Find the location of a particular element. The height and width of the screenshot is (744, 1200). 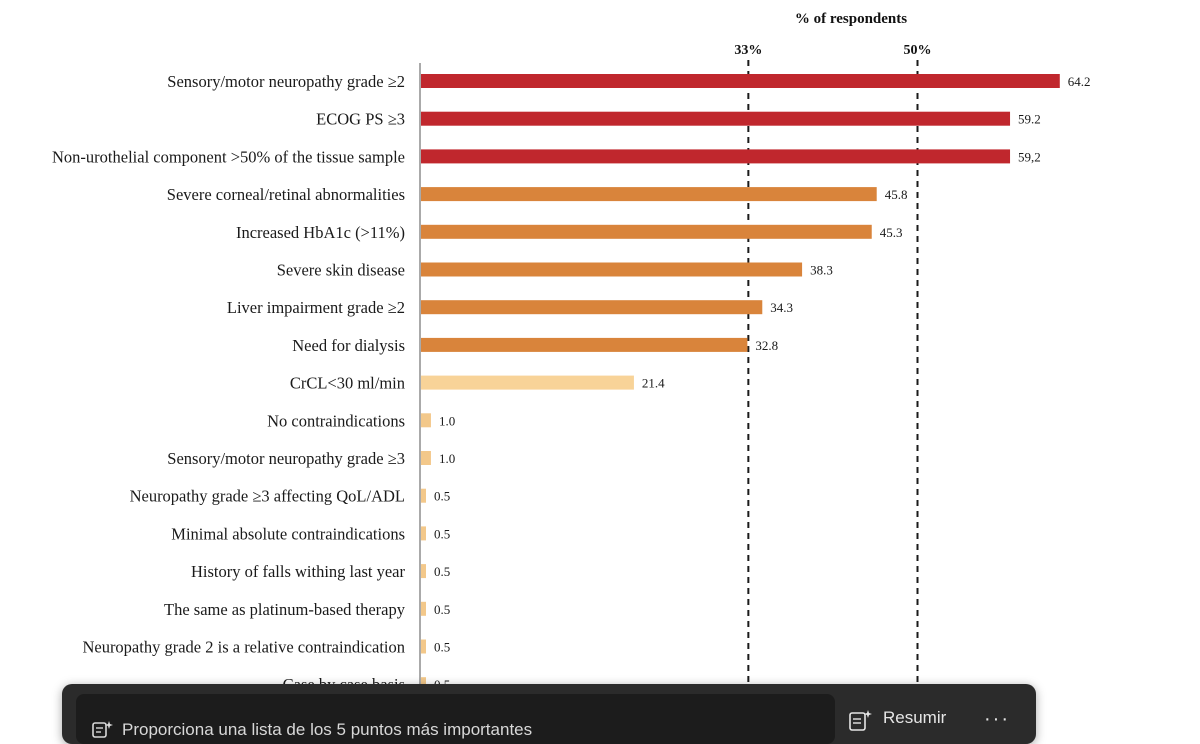

summarize-button: Resumir is located at coordinates (897, 726).